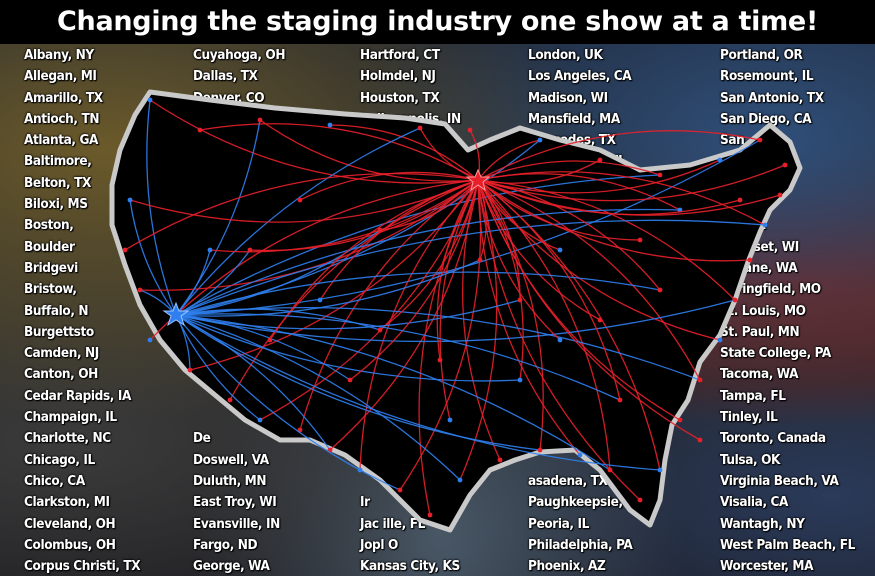 Image resolution: width=875 pixels, height=576 pixels. What do you see at coordinates (77, 395) in the screenshot?
I see `city-label: Cedar Rapids, IA` at bounding box center [77, 395].